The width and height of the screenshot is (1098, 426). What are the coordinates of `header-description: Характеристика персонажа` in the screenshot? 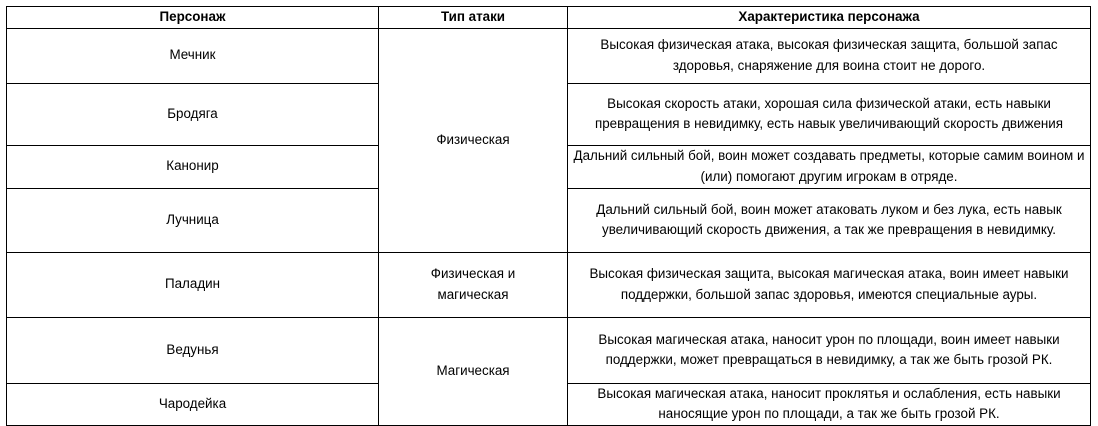 It's located at (829, 17).